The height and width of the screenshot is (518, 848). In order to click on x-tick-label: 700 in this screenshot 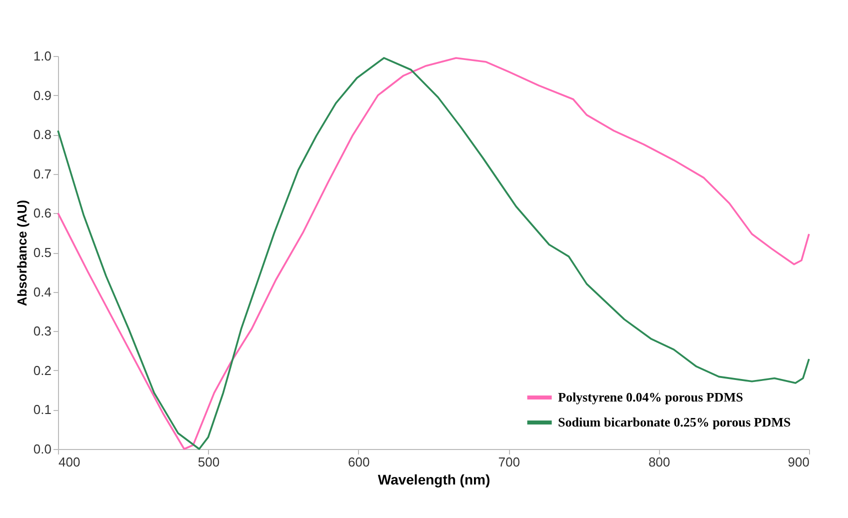, I will do `click(509, 462)`.